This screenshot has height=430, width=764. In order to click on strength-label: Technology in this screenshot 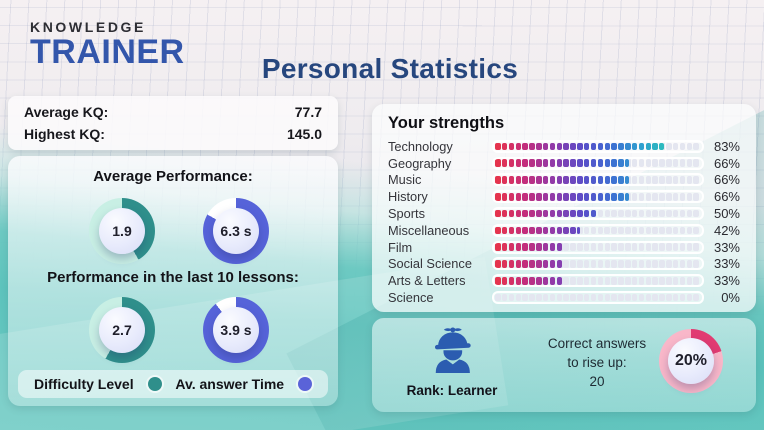, I will do `click(420, 146)`.